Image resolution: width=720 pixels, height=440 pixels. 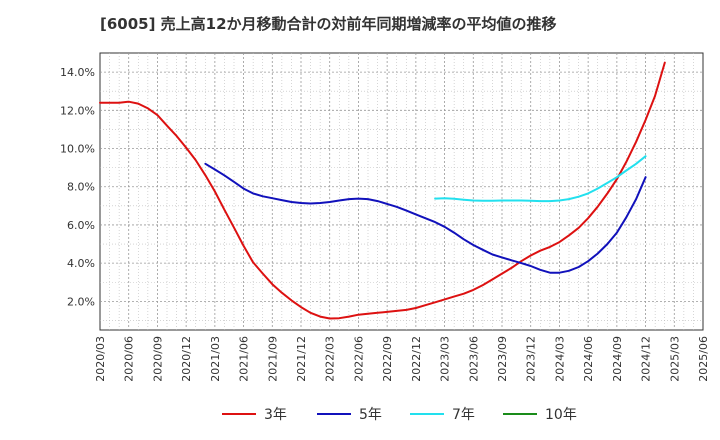 I want to click on legend: 3年 5年 7年 10年, so click(x=399, y=415).